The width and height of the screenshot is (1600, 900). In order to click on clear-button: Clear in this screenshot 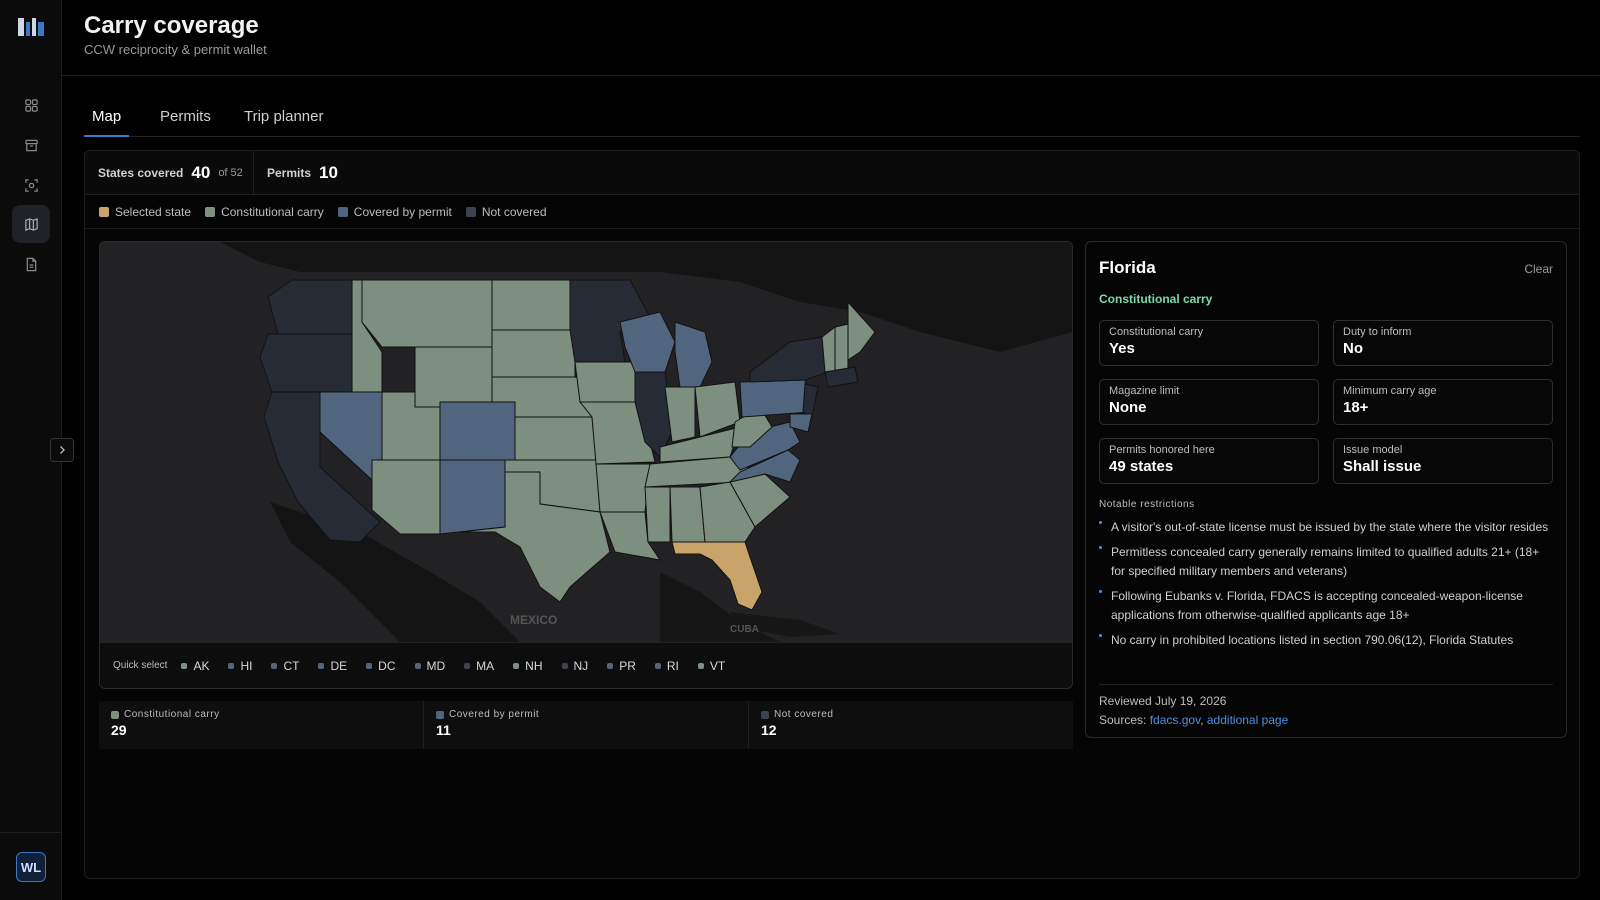, I will do `click(1538, 269)`.